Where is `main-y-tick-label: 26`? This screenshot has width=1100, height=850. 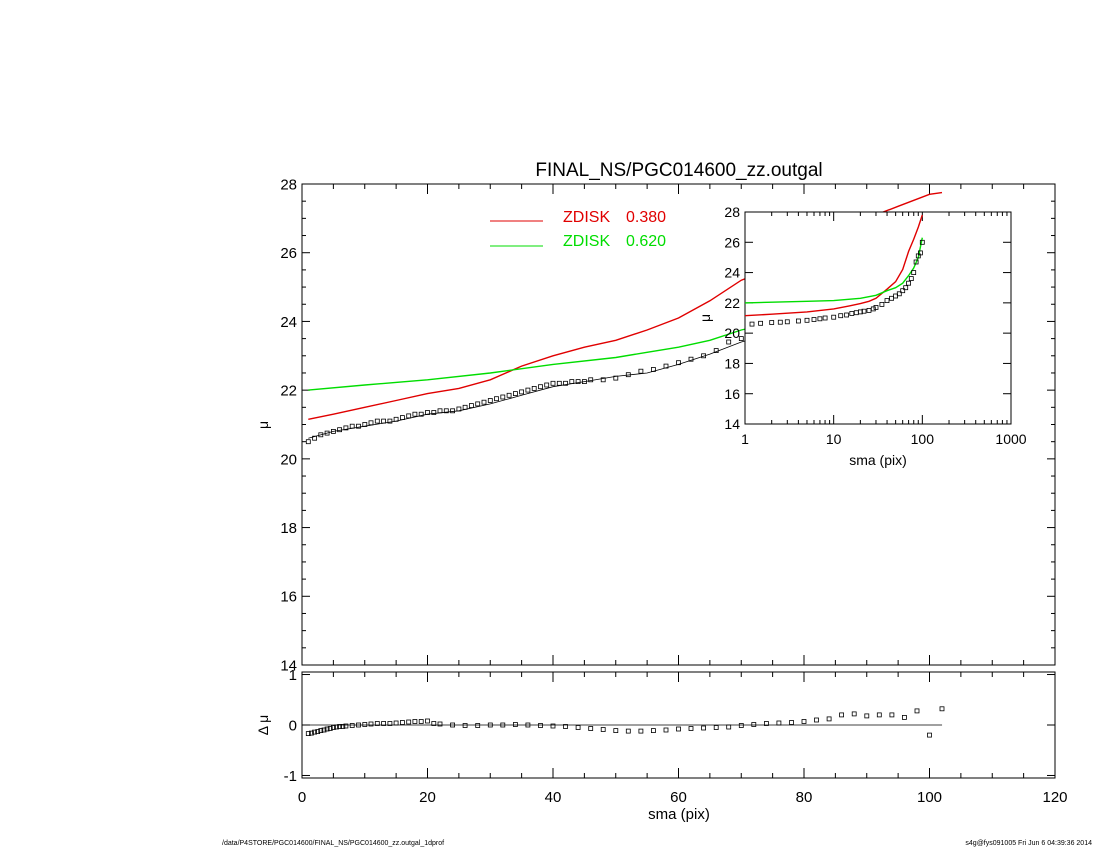
main-y-tick-label: 26 is located at coordinates (288, 253).